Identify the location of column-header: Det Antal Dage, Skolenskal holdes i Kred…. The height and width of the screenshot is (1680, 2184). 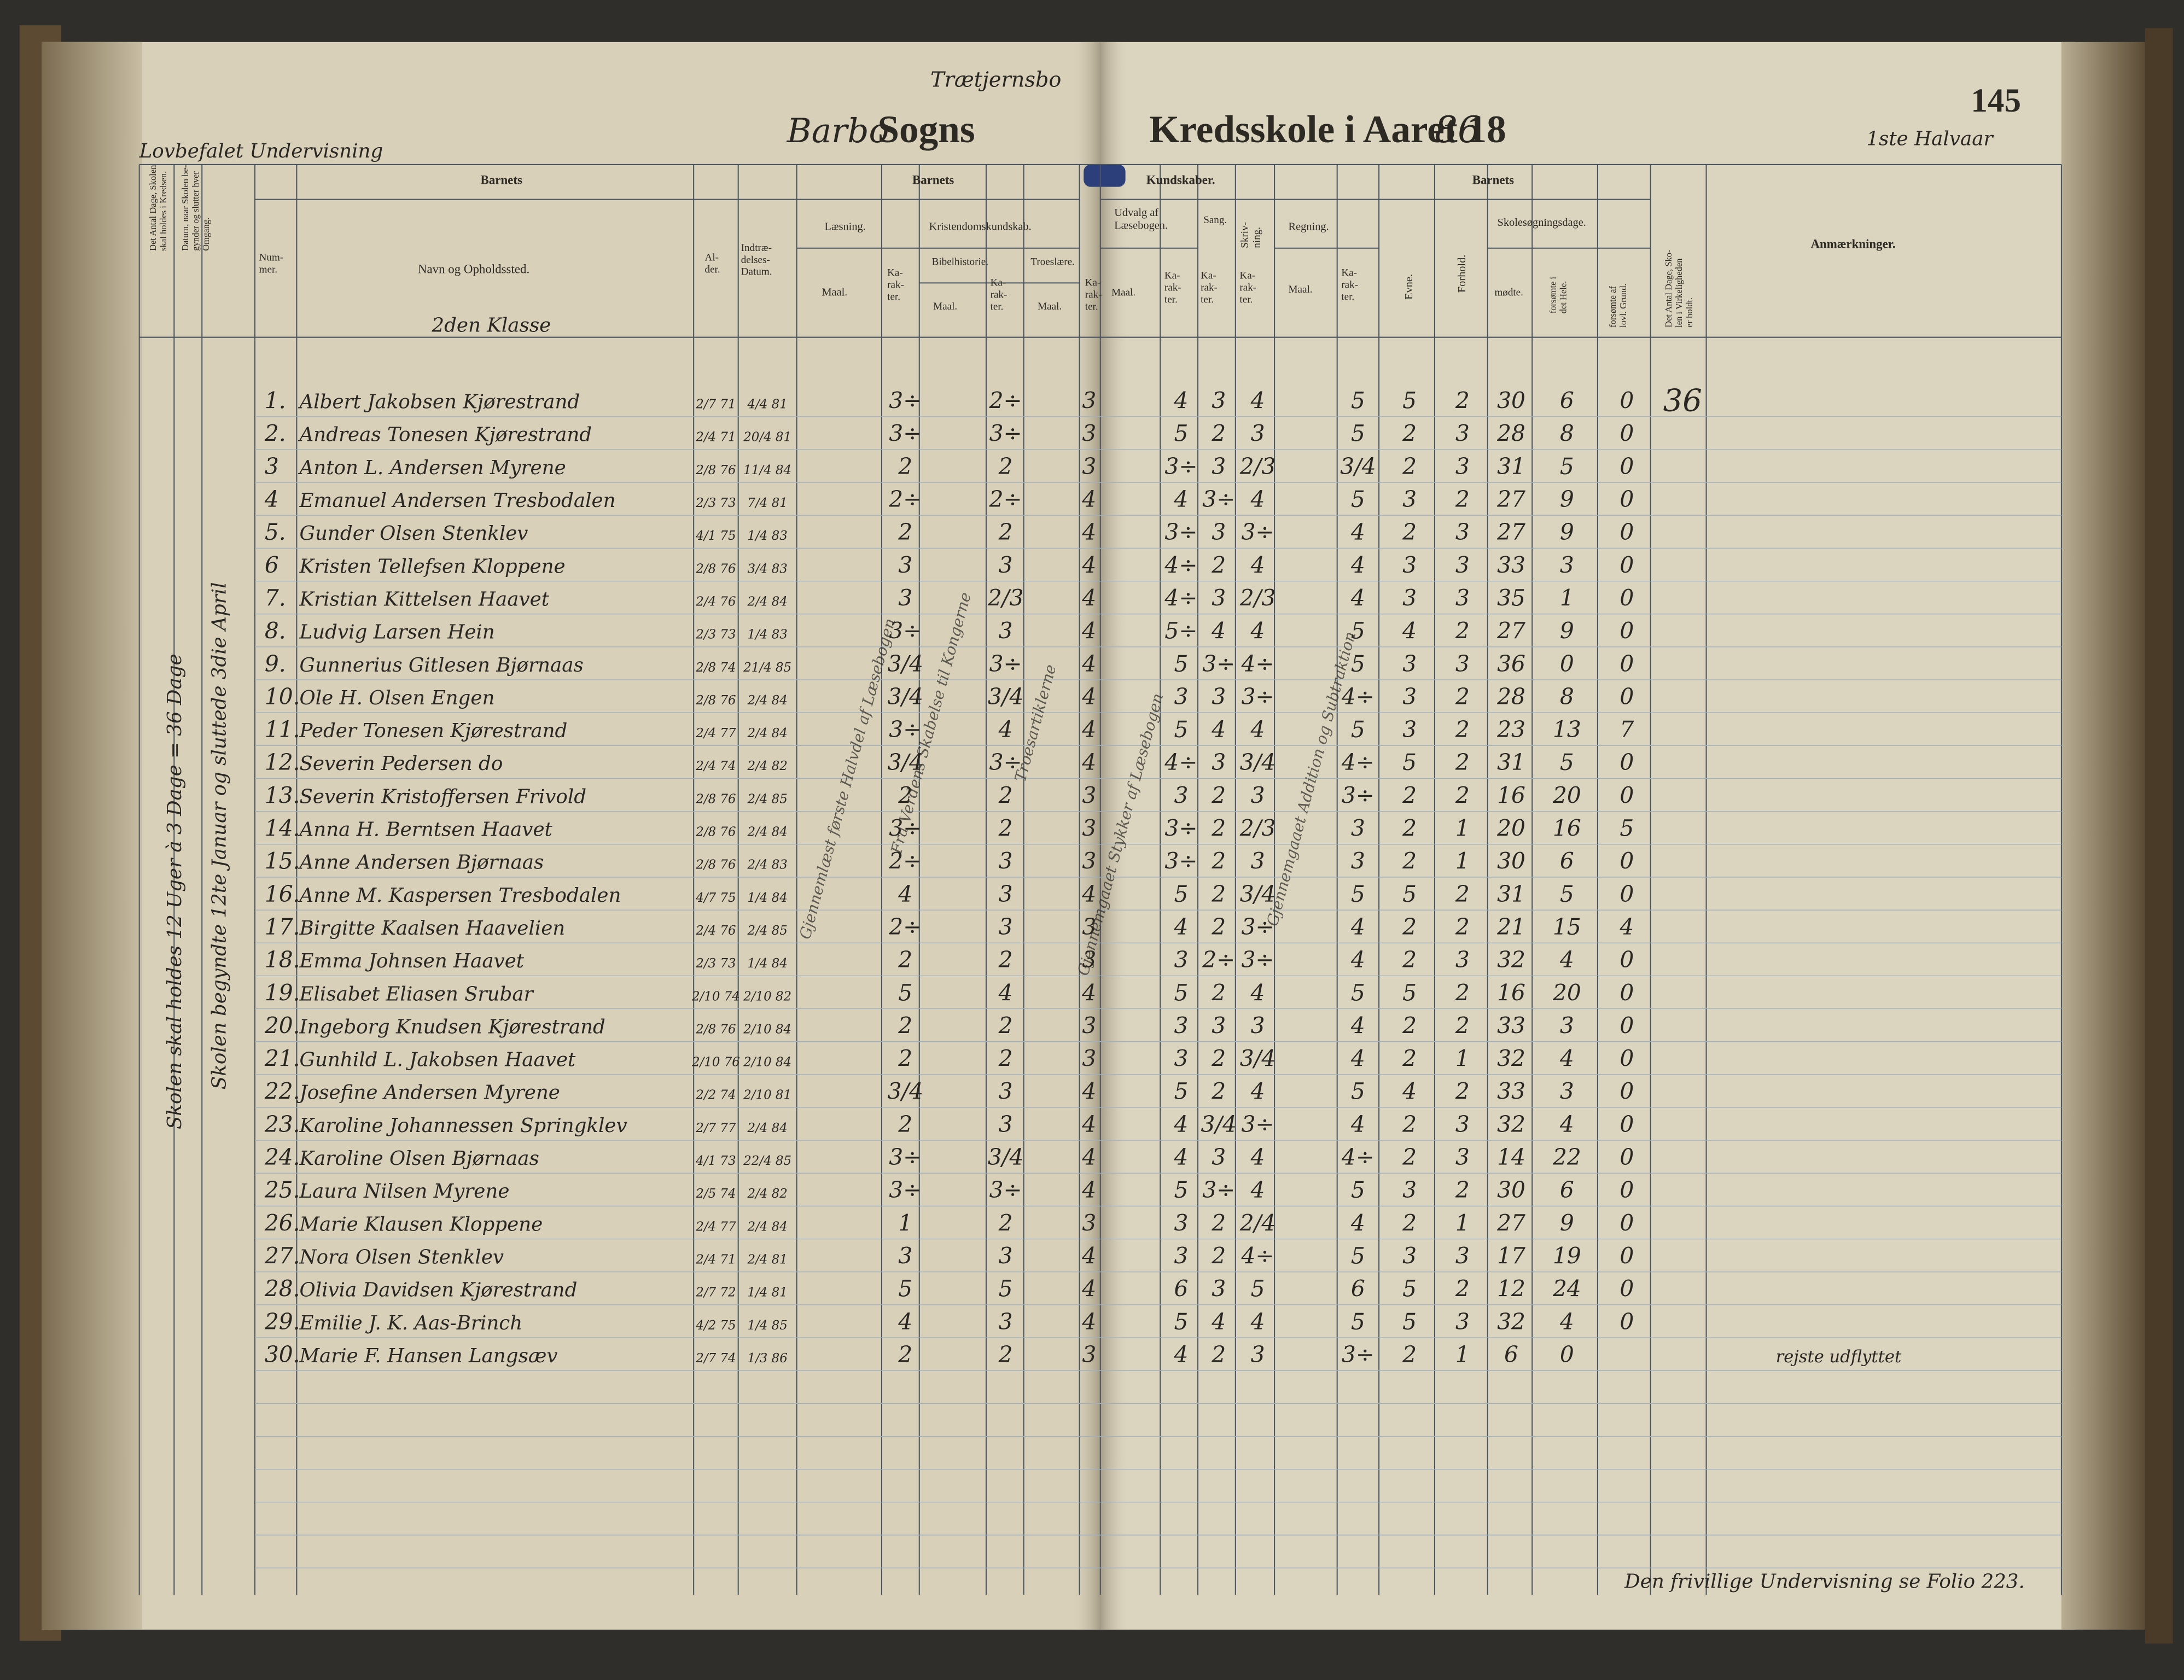
(158, 208).